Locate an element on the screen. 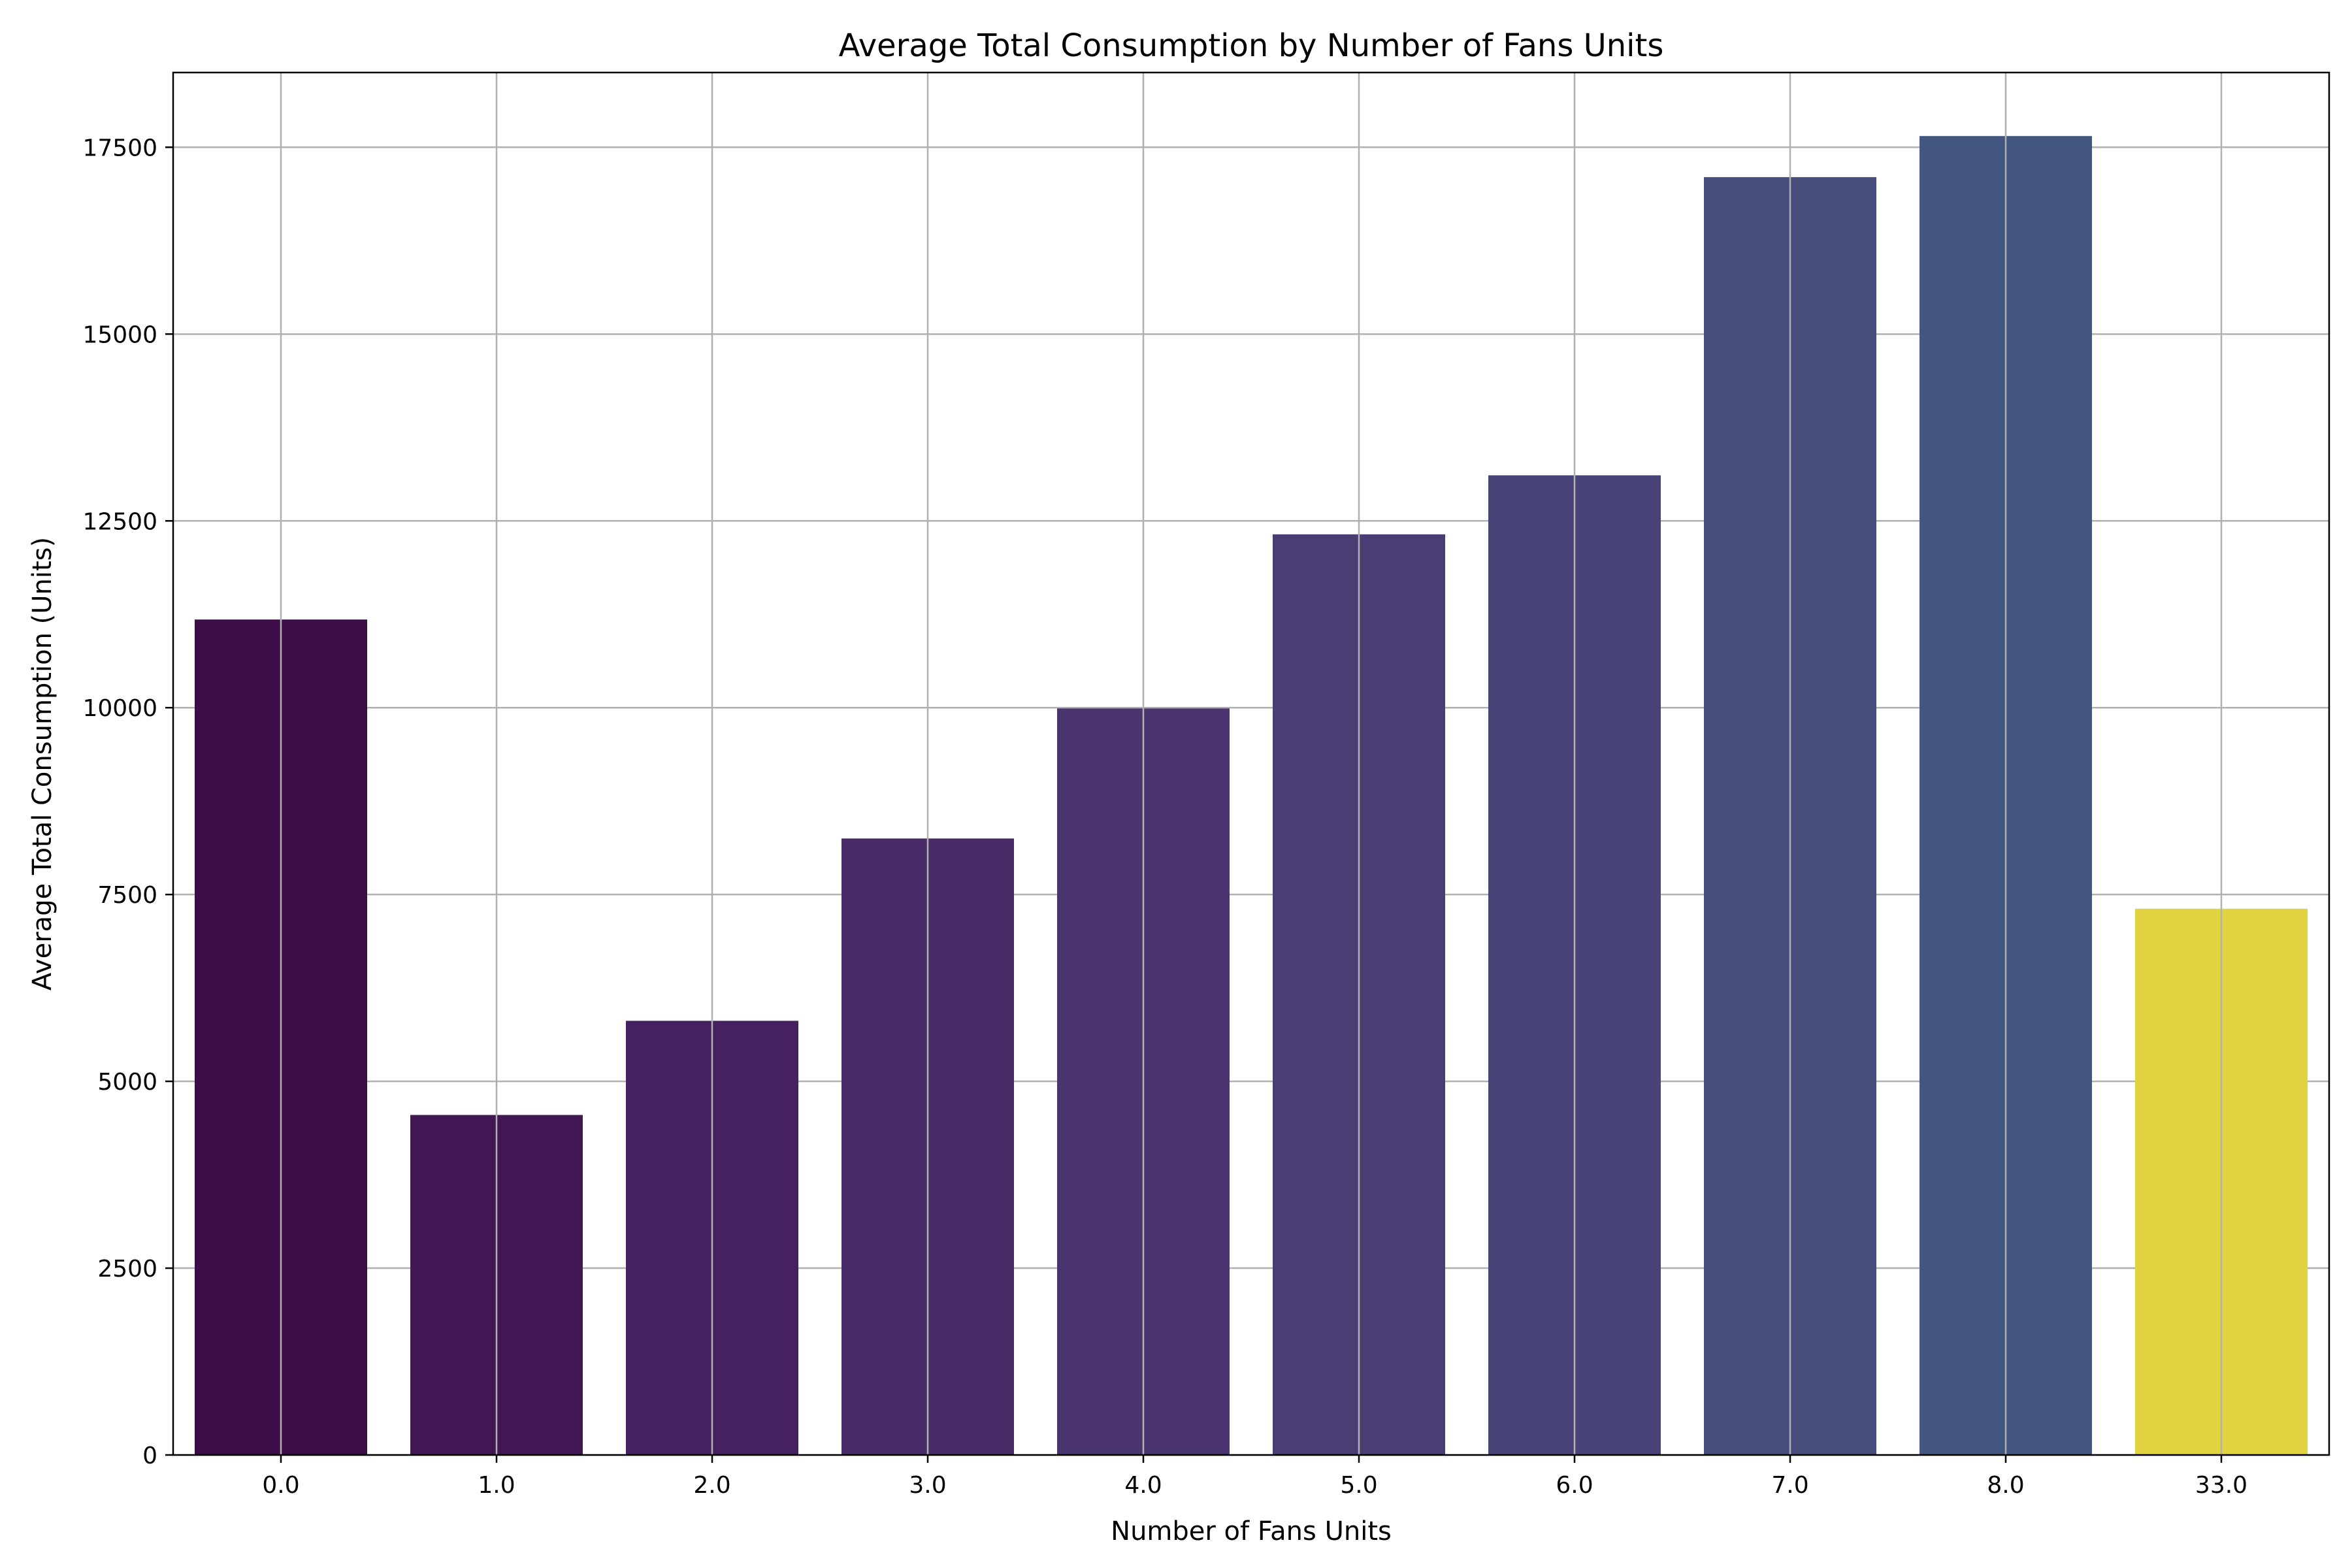 This screenshot has height=1568, width=2352. x-tick-label: 33.0 is located at coordinates (2221, 1485).